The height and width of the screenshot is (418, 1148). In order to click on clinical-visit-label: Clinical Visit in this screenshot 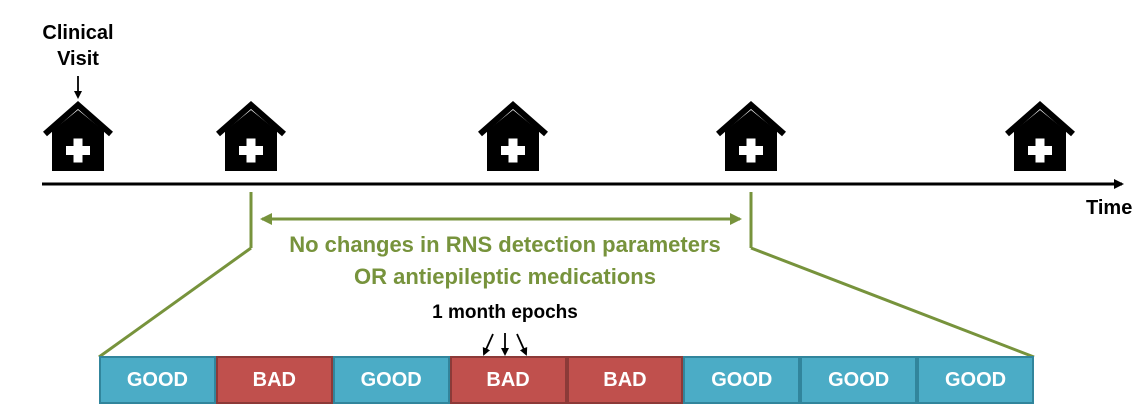, I will do `click(78, 46)`.